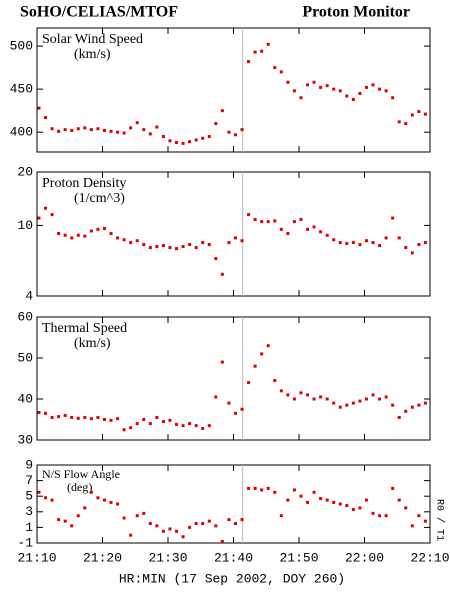 The width and height of the screenshot is (450, 600). I want to click on x-tick-label: 21:20, so click(102, 557).